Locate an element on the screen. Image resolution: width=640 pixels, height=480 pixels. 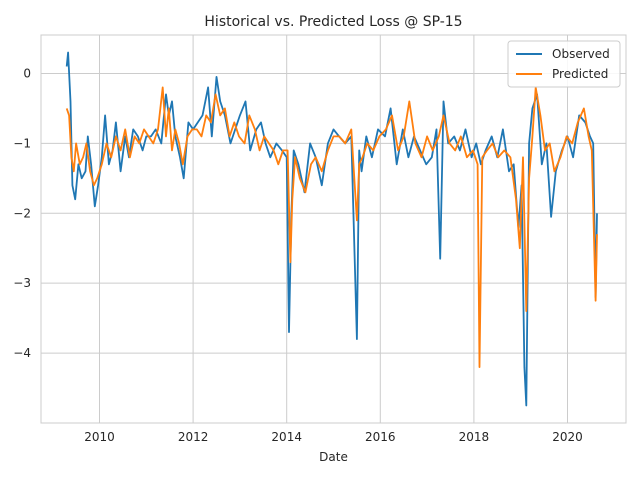
legend-label-observed: Observed is located at coordinates (581, 54).